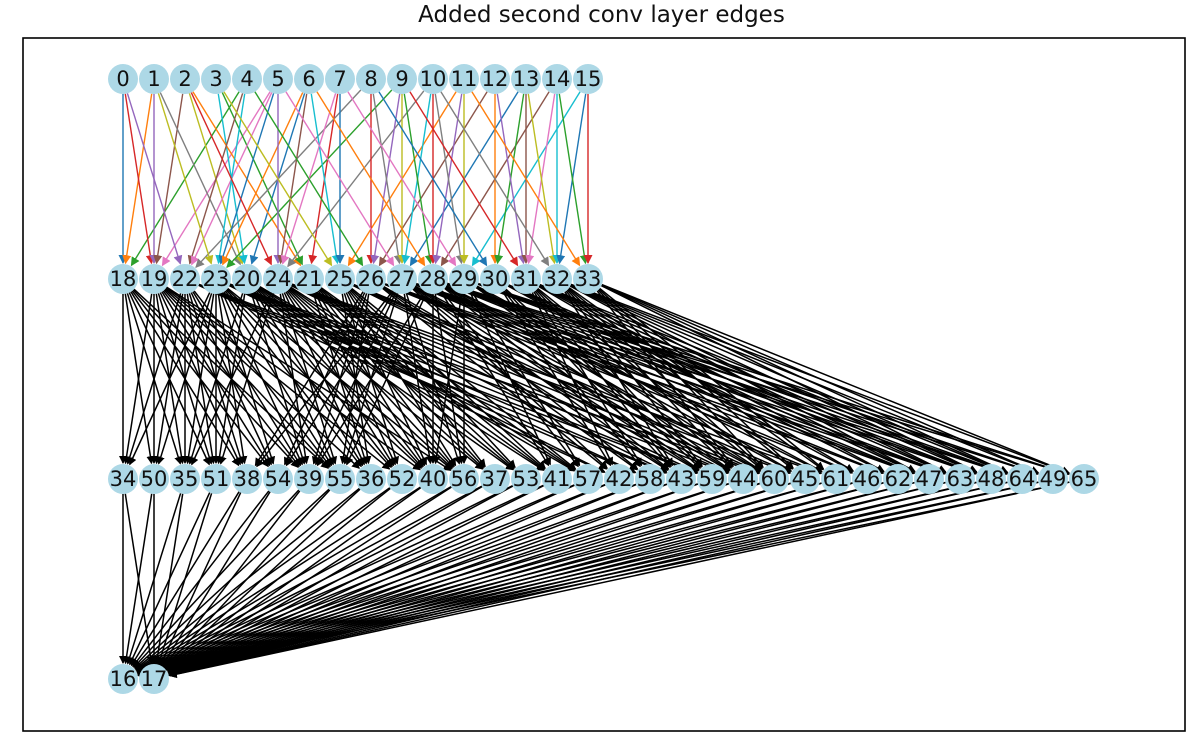  I want to click on graph-node-34: 34, so click(123, 479).